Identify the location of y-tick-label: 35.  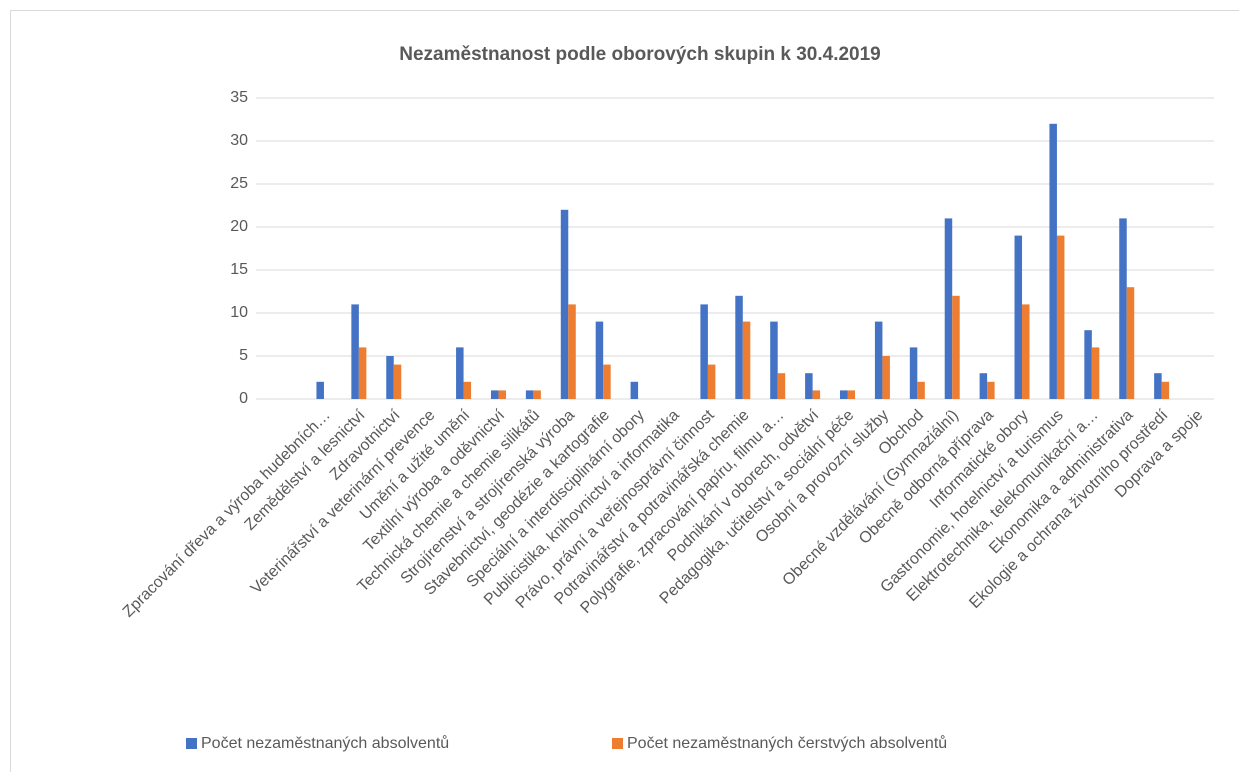
(239, 97).